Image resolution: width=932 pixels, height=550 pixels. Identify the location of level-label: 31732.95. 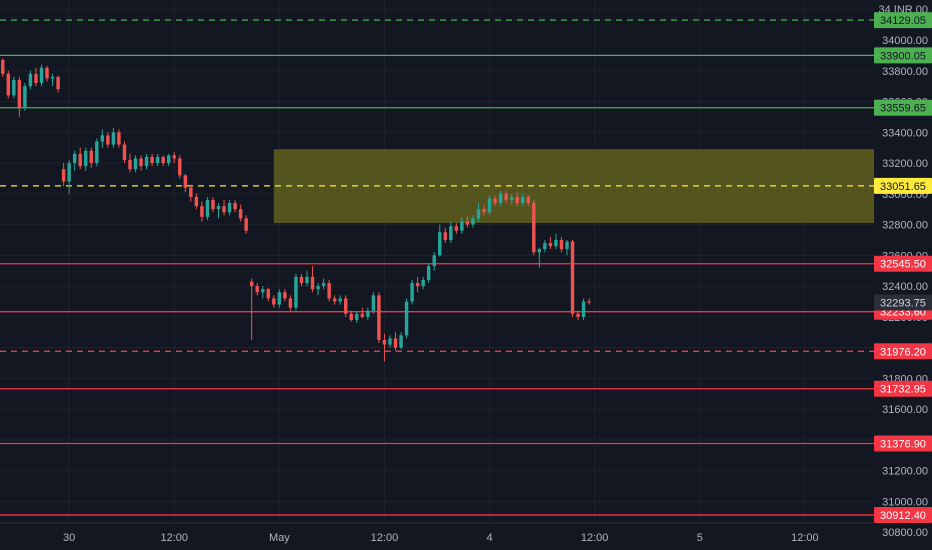
(903, 390).